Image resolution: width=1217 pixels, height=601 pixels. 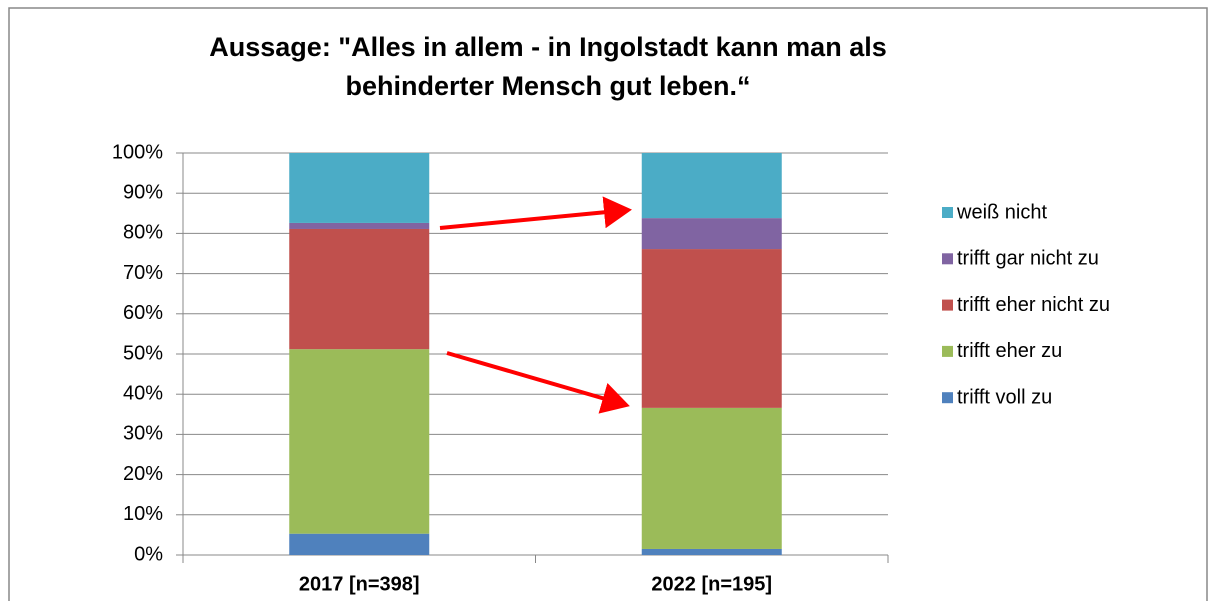 I want to click on y-tick-label: 80%, so click(x=143, y=233).